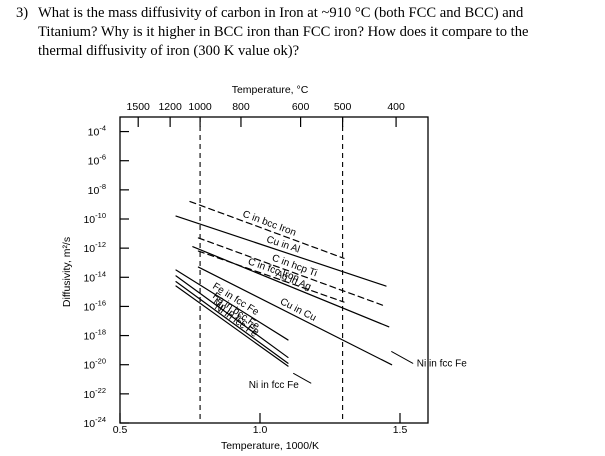  Describe the element at coordinates (97, 131) in the screenshot. I see `y-tick-label: 10⁻⁴` at that location.